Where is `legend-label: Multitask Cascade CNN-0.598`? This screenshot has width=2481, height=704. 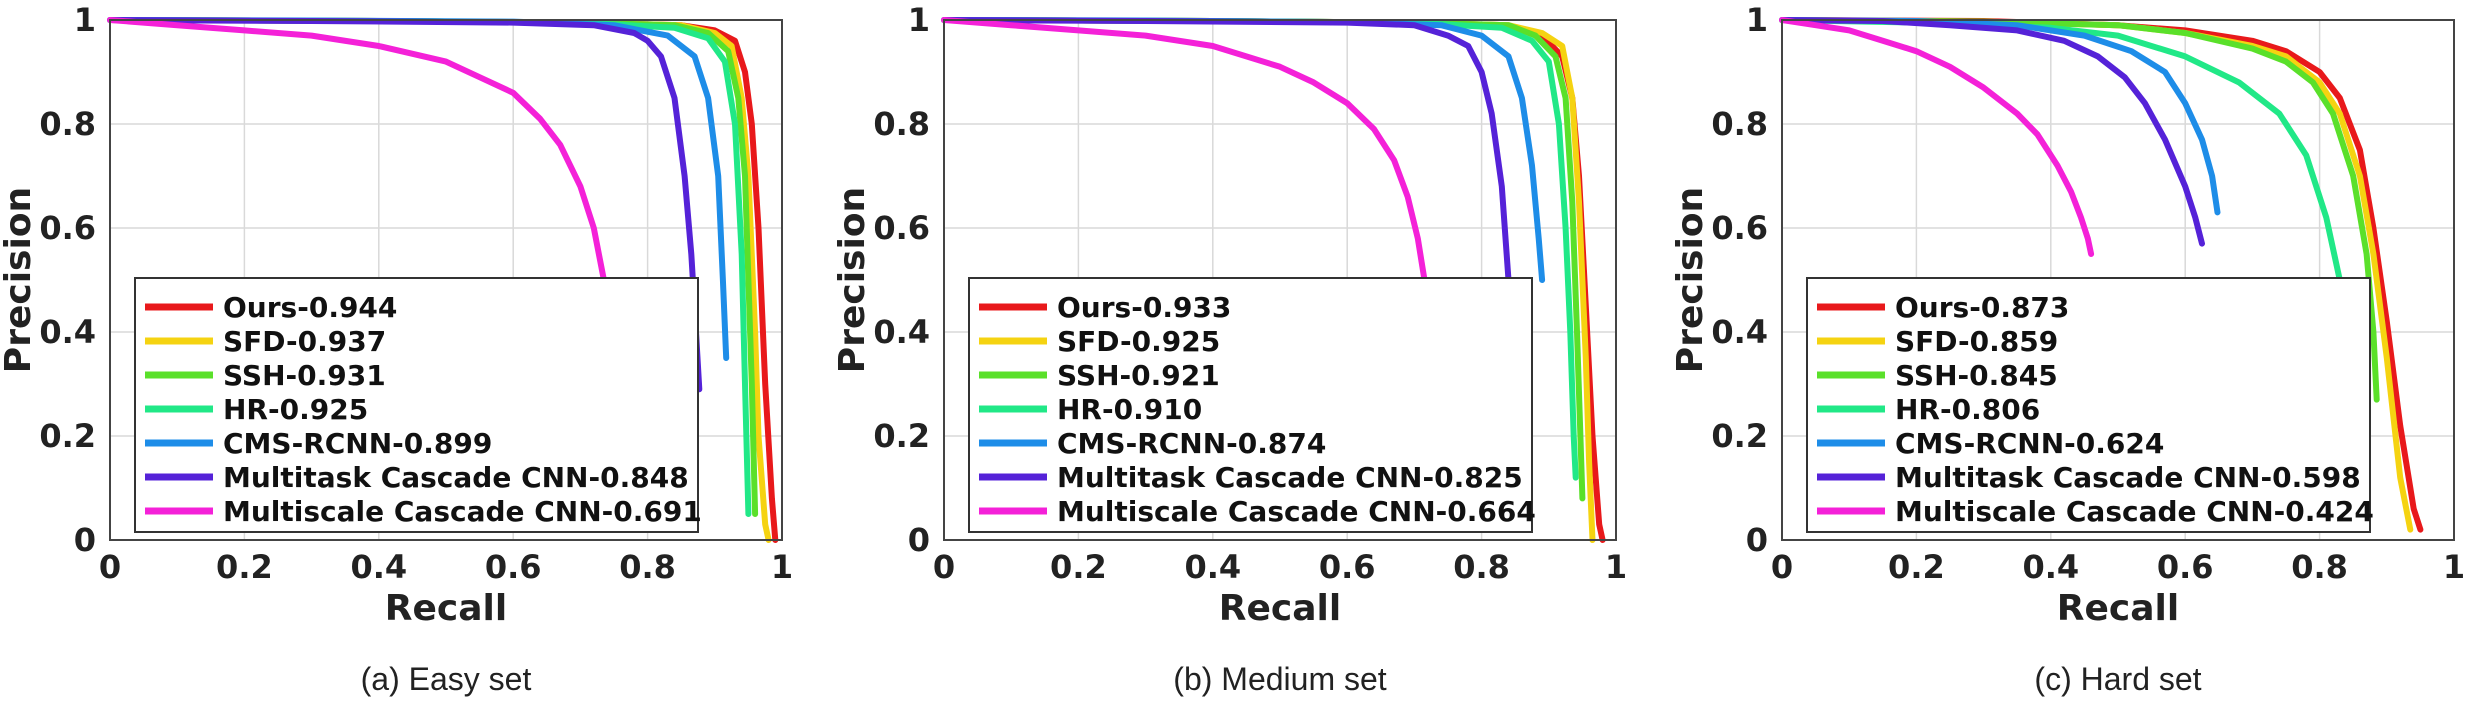 legend-label: Multitask Cascade CNN-0.598 is located at coordinates (2128, 477).